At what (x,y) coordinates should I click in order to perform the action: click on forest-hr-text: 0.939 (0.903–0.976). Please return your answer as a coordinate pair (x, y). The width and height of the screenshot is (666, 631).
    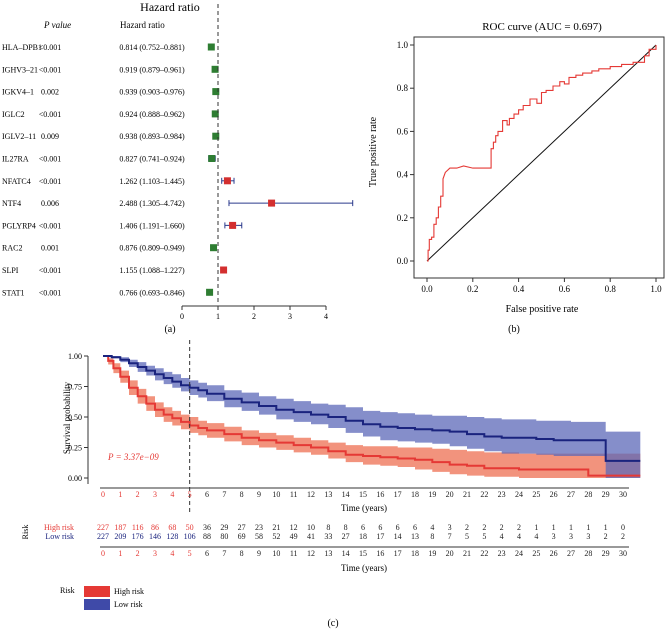
    Looking at the image, I should click on (152, 92).